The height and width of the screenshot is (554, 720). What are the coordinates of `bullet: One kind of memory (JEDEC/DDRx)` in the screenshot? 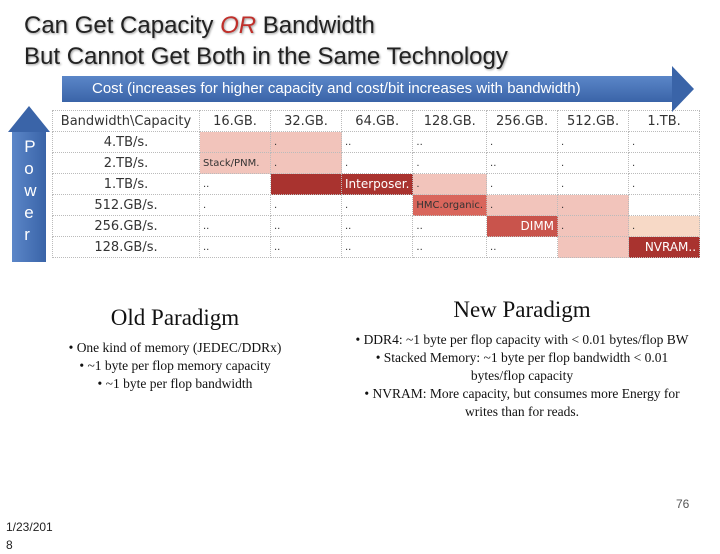 It's located at (175, 348).